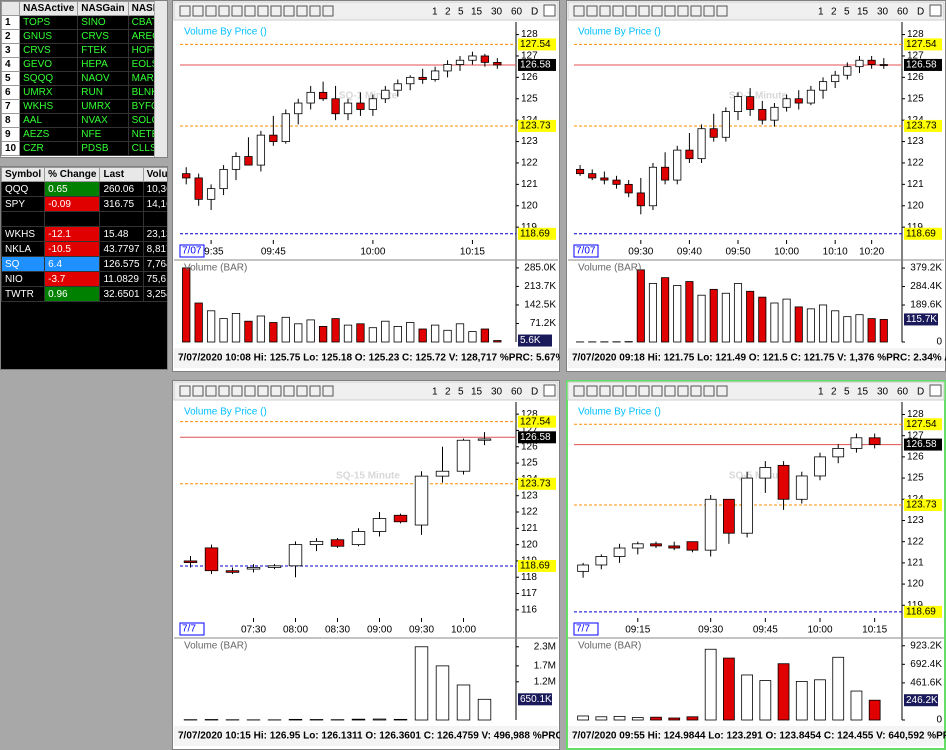 This screenshot has width=946, height=750. Describe the element at coordinates (535, 699) in the screenshot. I see `volume-tag` at that location.